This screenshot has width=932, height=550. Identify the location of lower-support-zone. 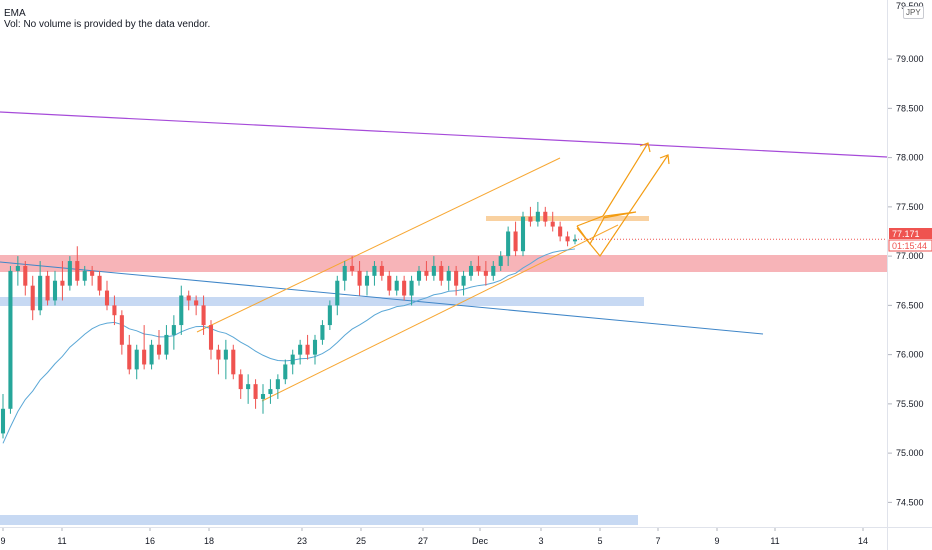
(319, 520).